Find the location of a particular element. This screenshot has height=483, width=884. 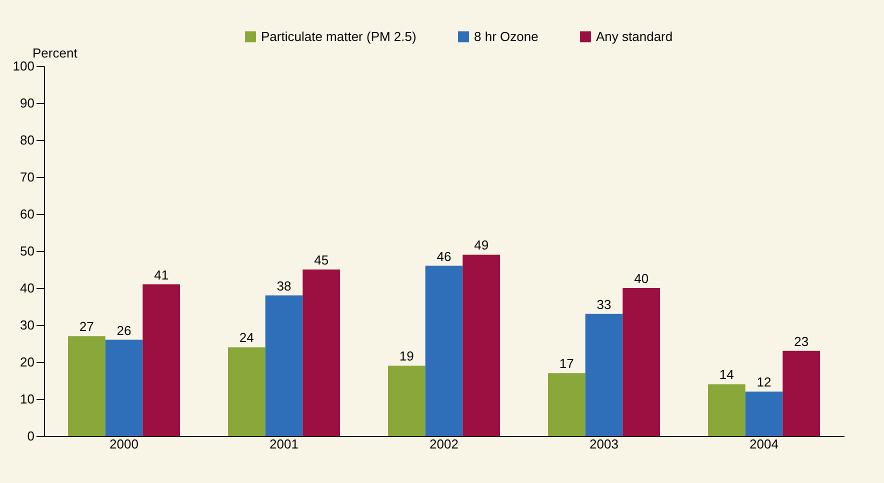

data-label: 41 is located at coordinates (161, 274).